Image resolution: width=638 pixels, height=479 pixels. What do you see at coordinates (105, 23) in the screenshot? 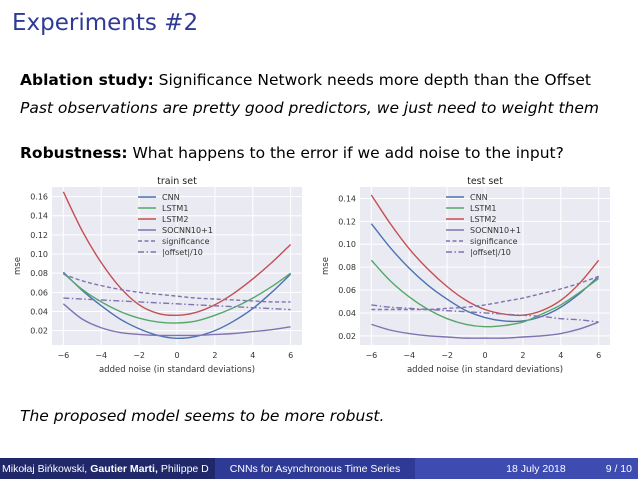
I see `slide-title: Experiments #2` at bounding box center [105, 23].